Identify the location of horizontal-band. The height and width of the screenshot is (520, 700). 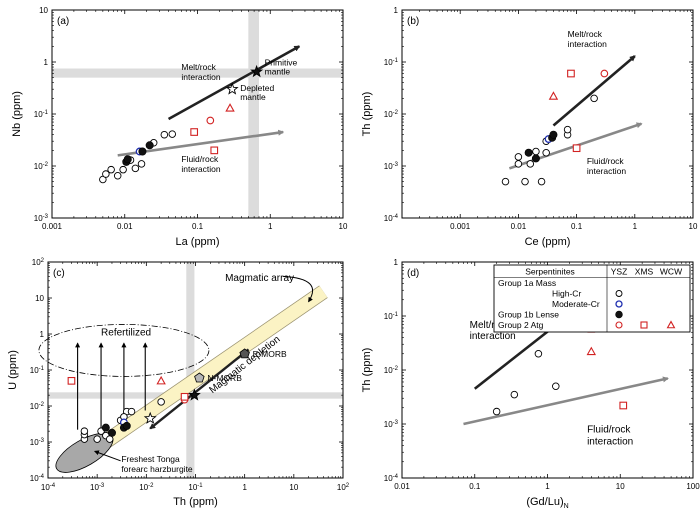
(197, 73).